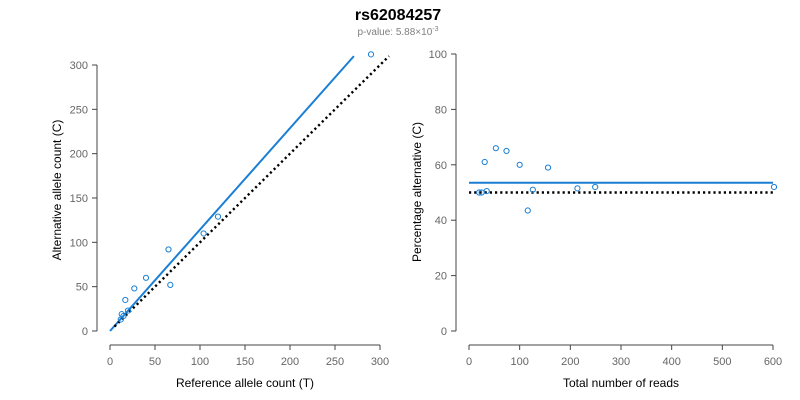 This screenshot has width=800, height=400. Describe the element at coordinates (621, 383) in the screenshot. I see `x-axis-label: Total number of reads` at that location.